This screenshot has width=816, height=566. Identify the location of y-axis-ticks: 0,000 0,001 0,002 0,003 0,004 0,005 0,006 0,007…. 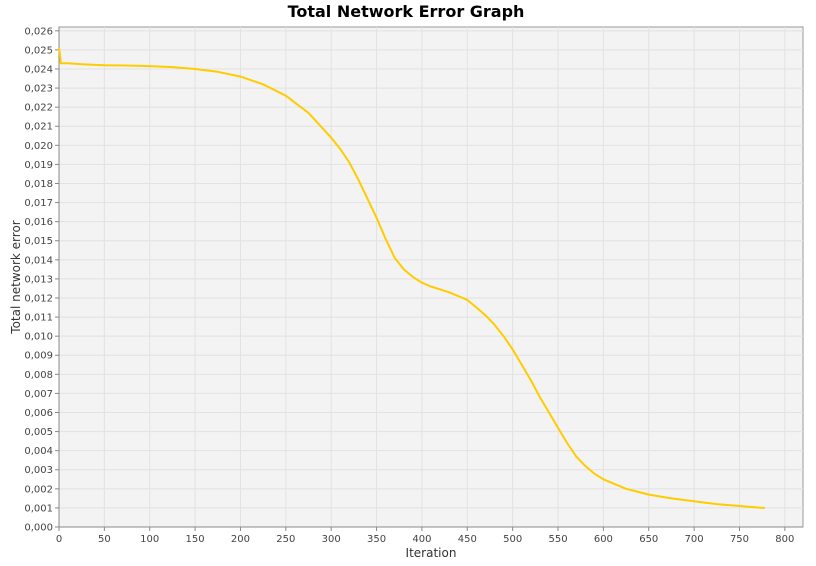
(41, 280).